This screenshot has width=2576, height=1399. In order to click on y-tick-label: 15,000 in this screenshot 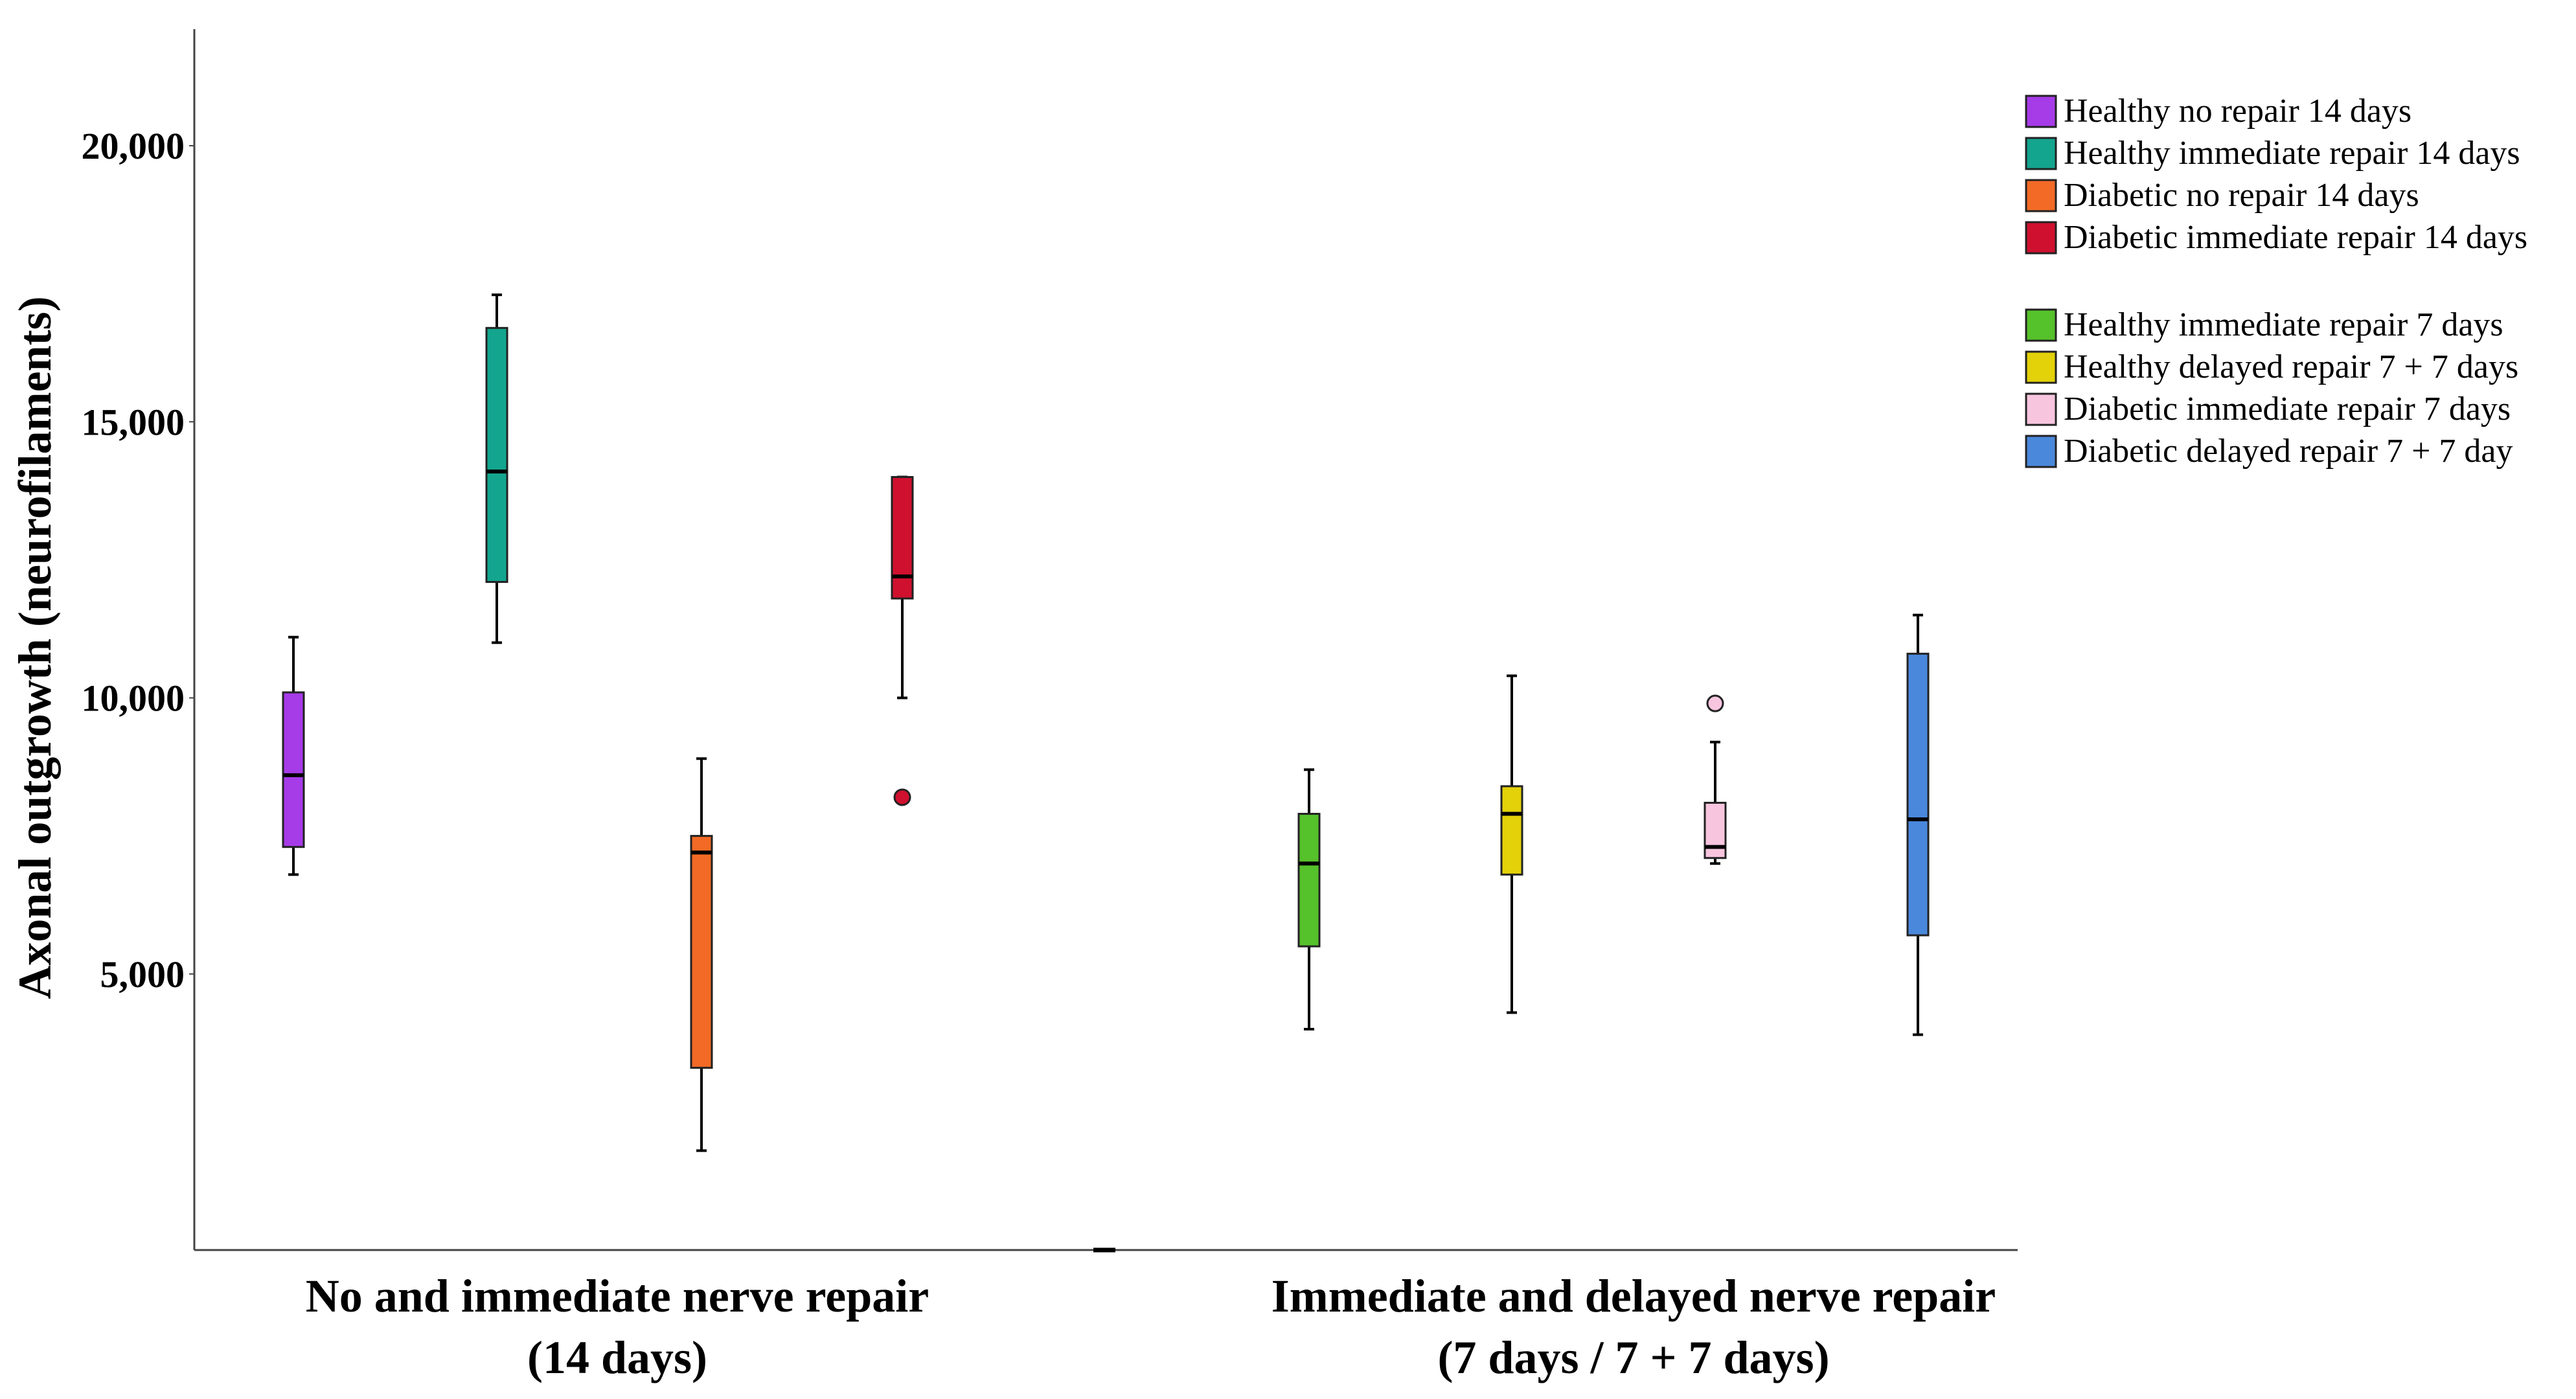, I will do `click(133, 422)`.